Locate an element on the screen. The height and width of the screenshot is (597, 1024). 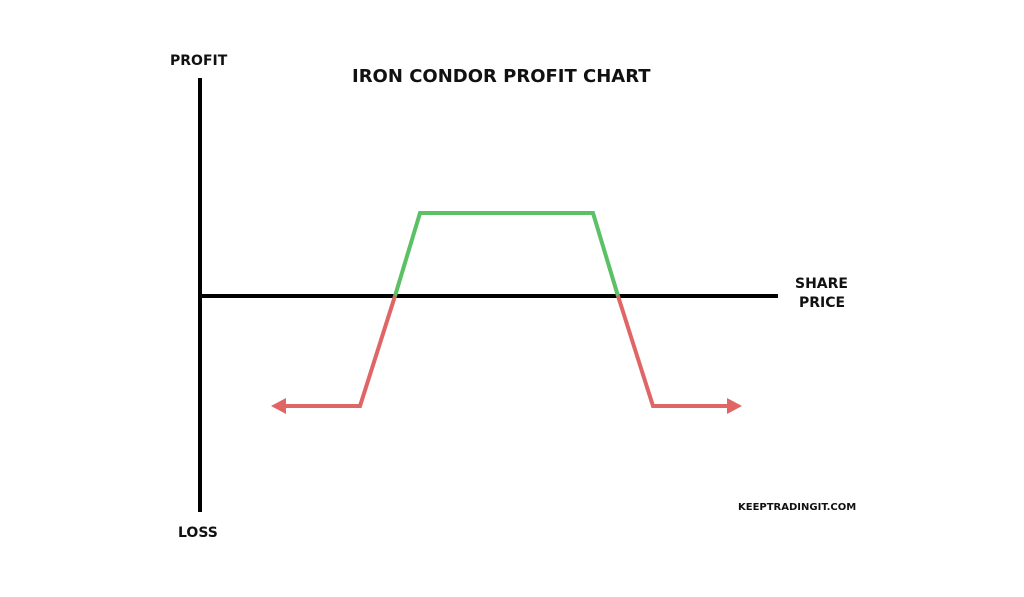
y-axis-bottom-label: LOSS is located at coordinates (198, 533).